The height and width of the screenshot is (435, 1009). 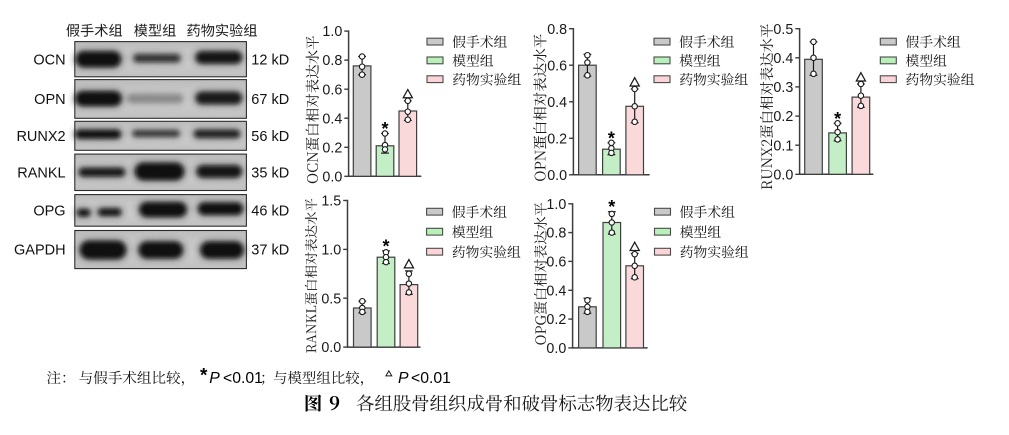 What do you see at coordinates (49, 212) in the screenshot?
I see `svg-text: OPG` at bounding box center [49, 212].